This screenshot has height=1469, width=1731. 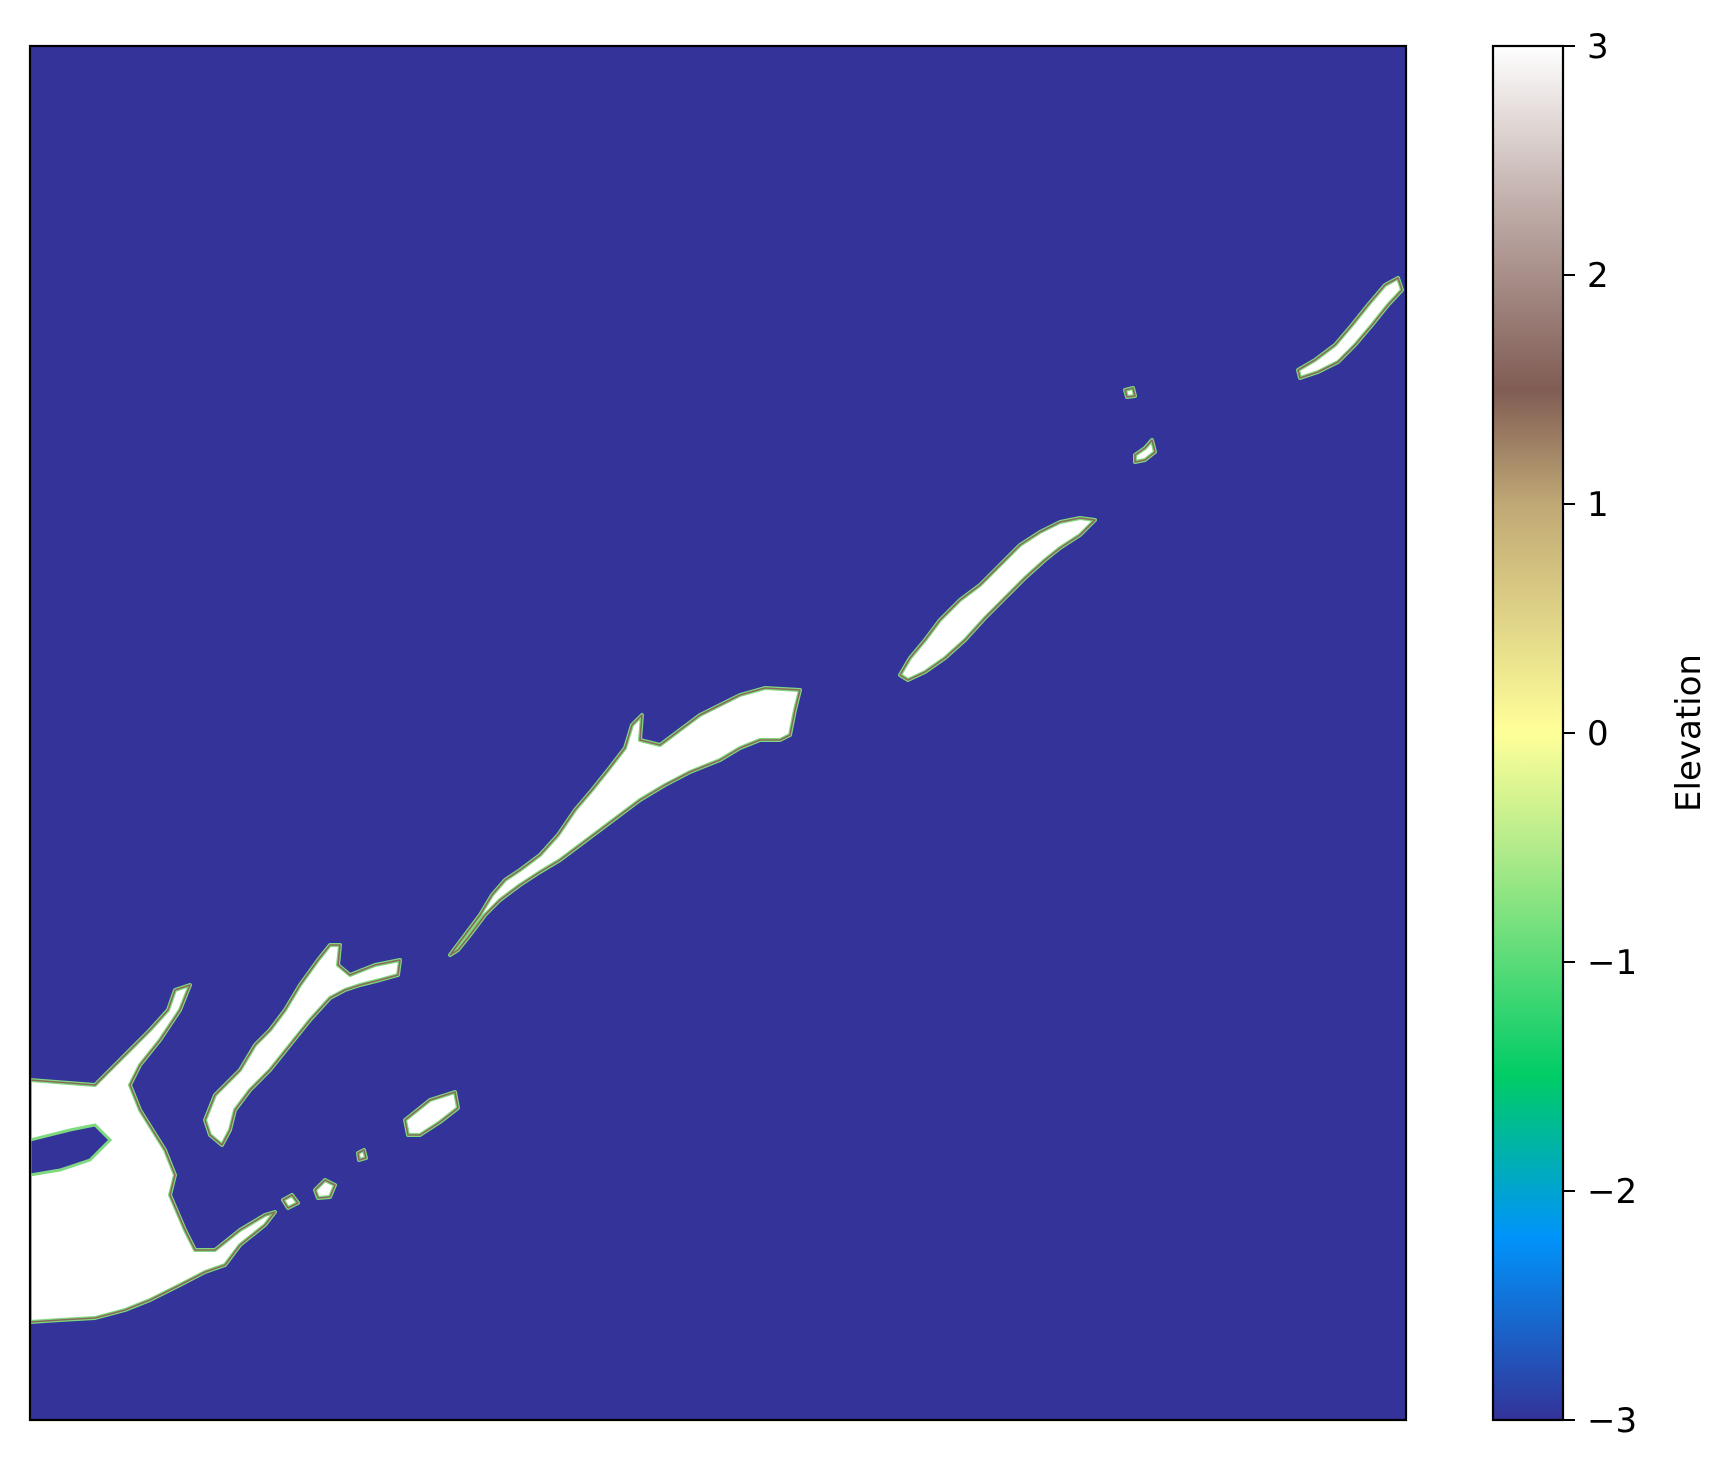 What do you see at coordinates (1598, 505) in the screenshot?
I see `colorbar-tick-label: 1` at bounding box center [1598, 505].